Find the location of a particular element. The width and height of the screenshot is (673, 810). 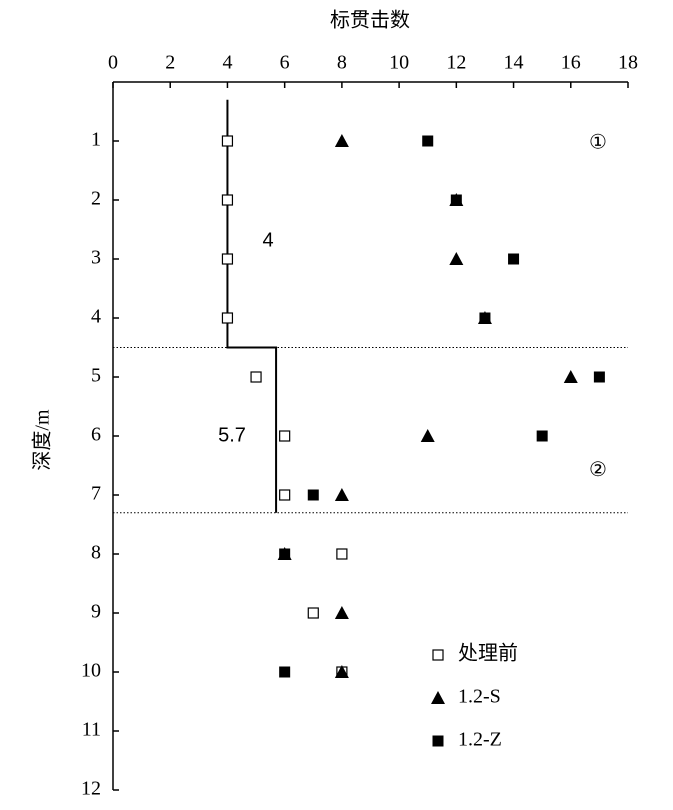

x-tick-label: 6 is located at coordinates (285, 63).